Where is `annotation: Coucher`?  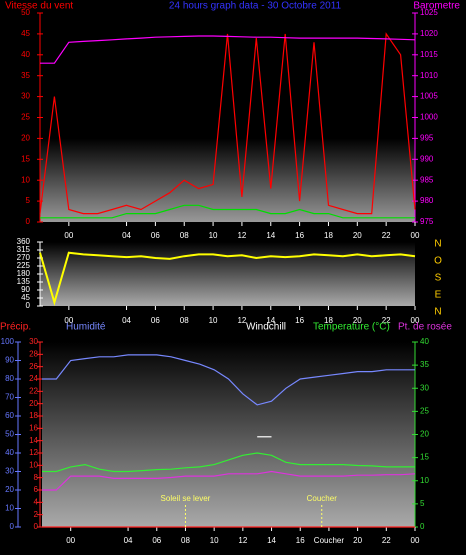
annotation: Coucher is located at coordinates (322, 498).